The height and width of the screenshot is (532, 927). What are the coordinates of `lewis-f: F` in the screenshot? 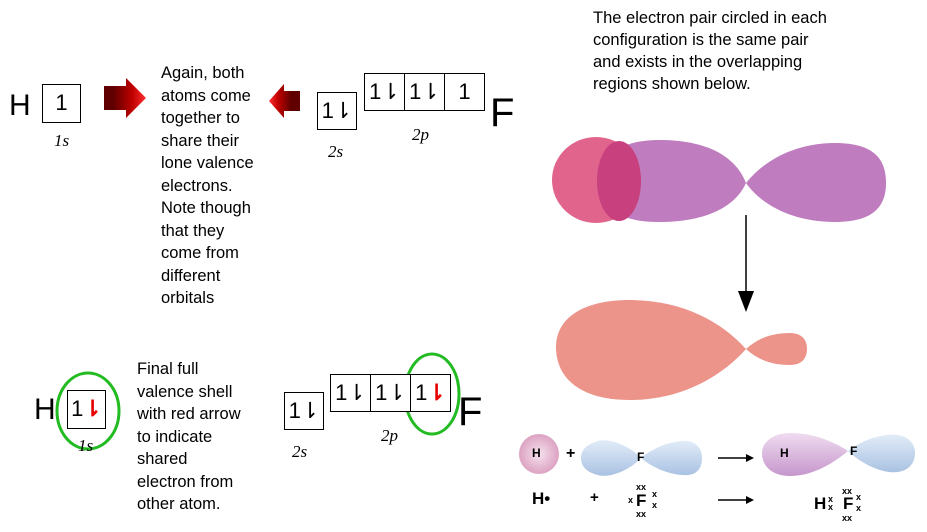 It's located at (641, 500).